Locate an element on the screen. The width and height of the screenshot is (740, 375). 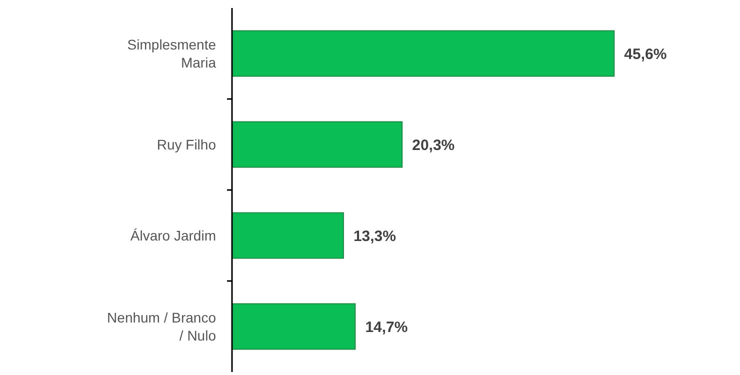
y-tick-label: Simplesmente Maria is located at coordinates (171, 53).